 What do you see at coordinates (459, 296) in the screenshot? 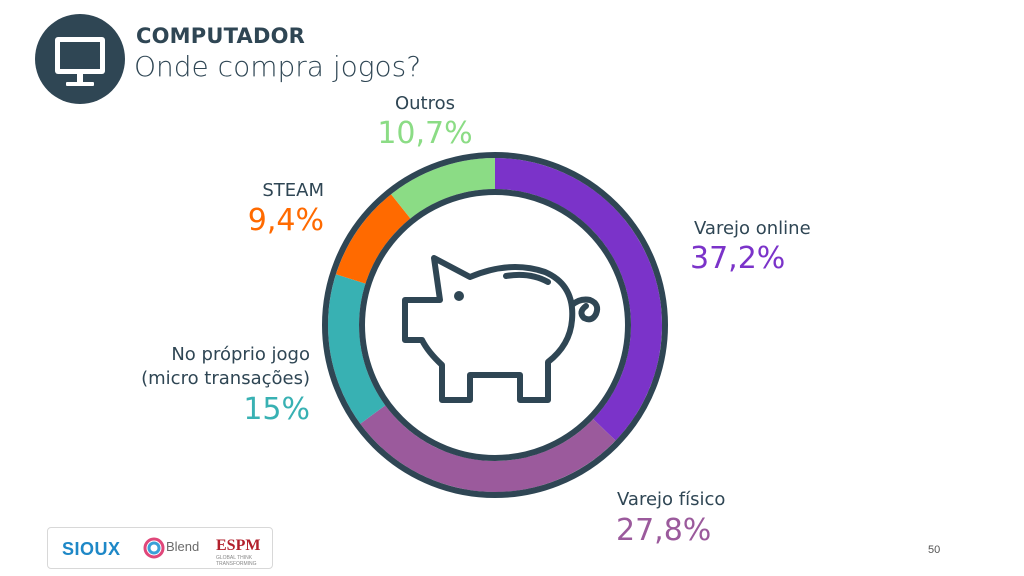
I see `piggy-eye` at bounding box center [459, 296].